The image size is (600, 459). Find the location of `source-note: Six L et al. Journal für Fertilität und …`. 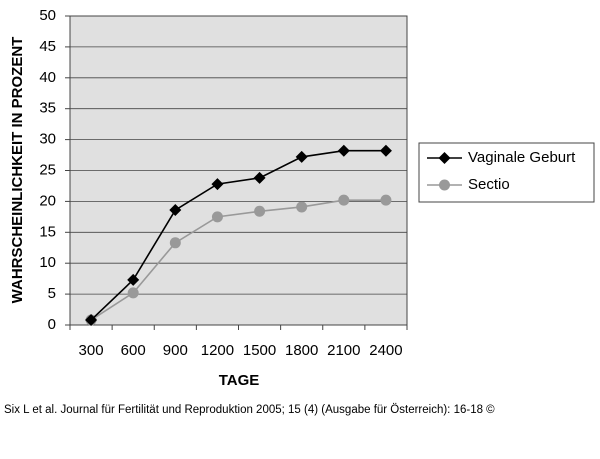

source-note: Six L et al. Journal für Fertilität und … is located at coordinates (249, 410).